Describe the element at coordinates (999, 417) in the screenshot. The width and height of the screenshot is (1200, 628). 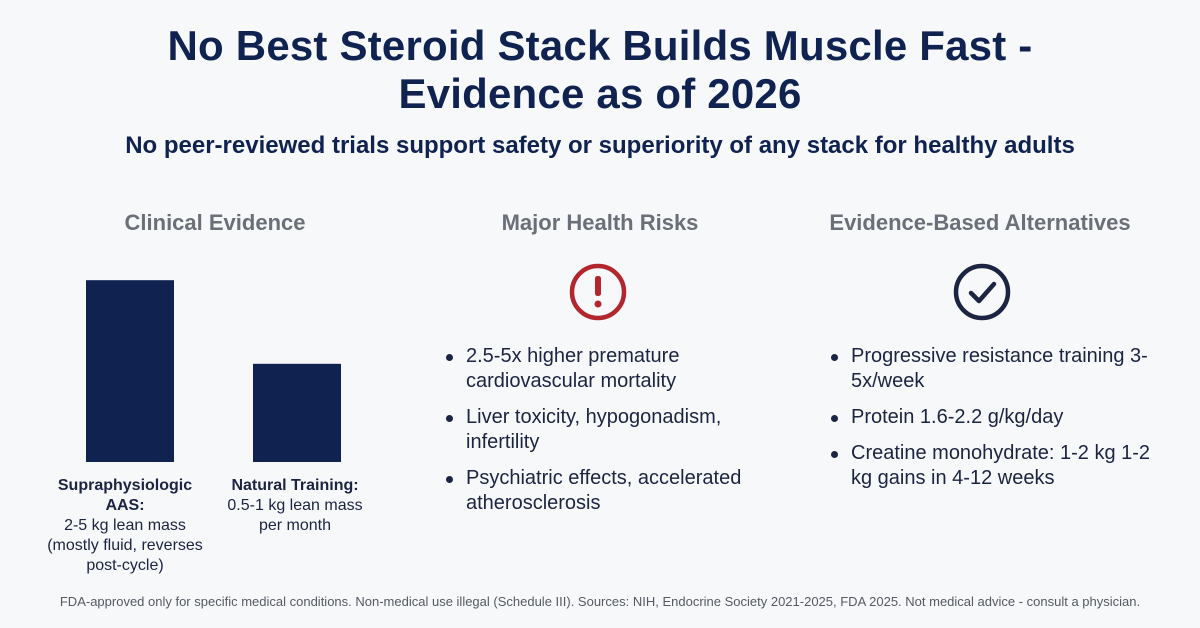
I see `list-item: Protein 1.6-2.2 g/kg/day` at that location.